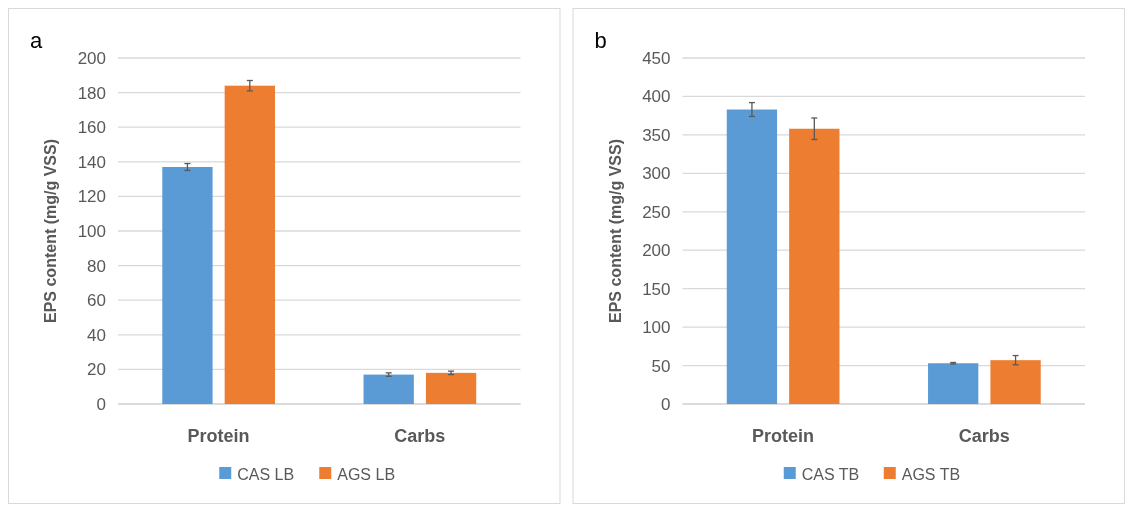  What do you see at coordinates (830, 474) in the screenshot?
I see `legend-label: CAS TB` at bounding box center [830, 474].